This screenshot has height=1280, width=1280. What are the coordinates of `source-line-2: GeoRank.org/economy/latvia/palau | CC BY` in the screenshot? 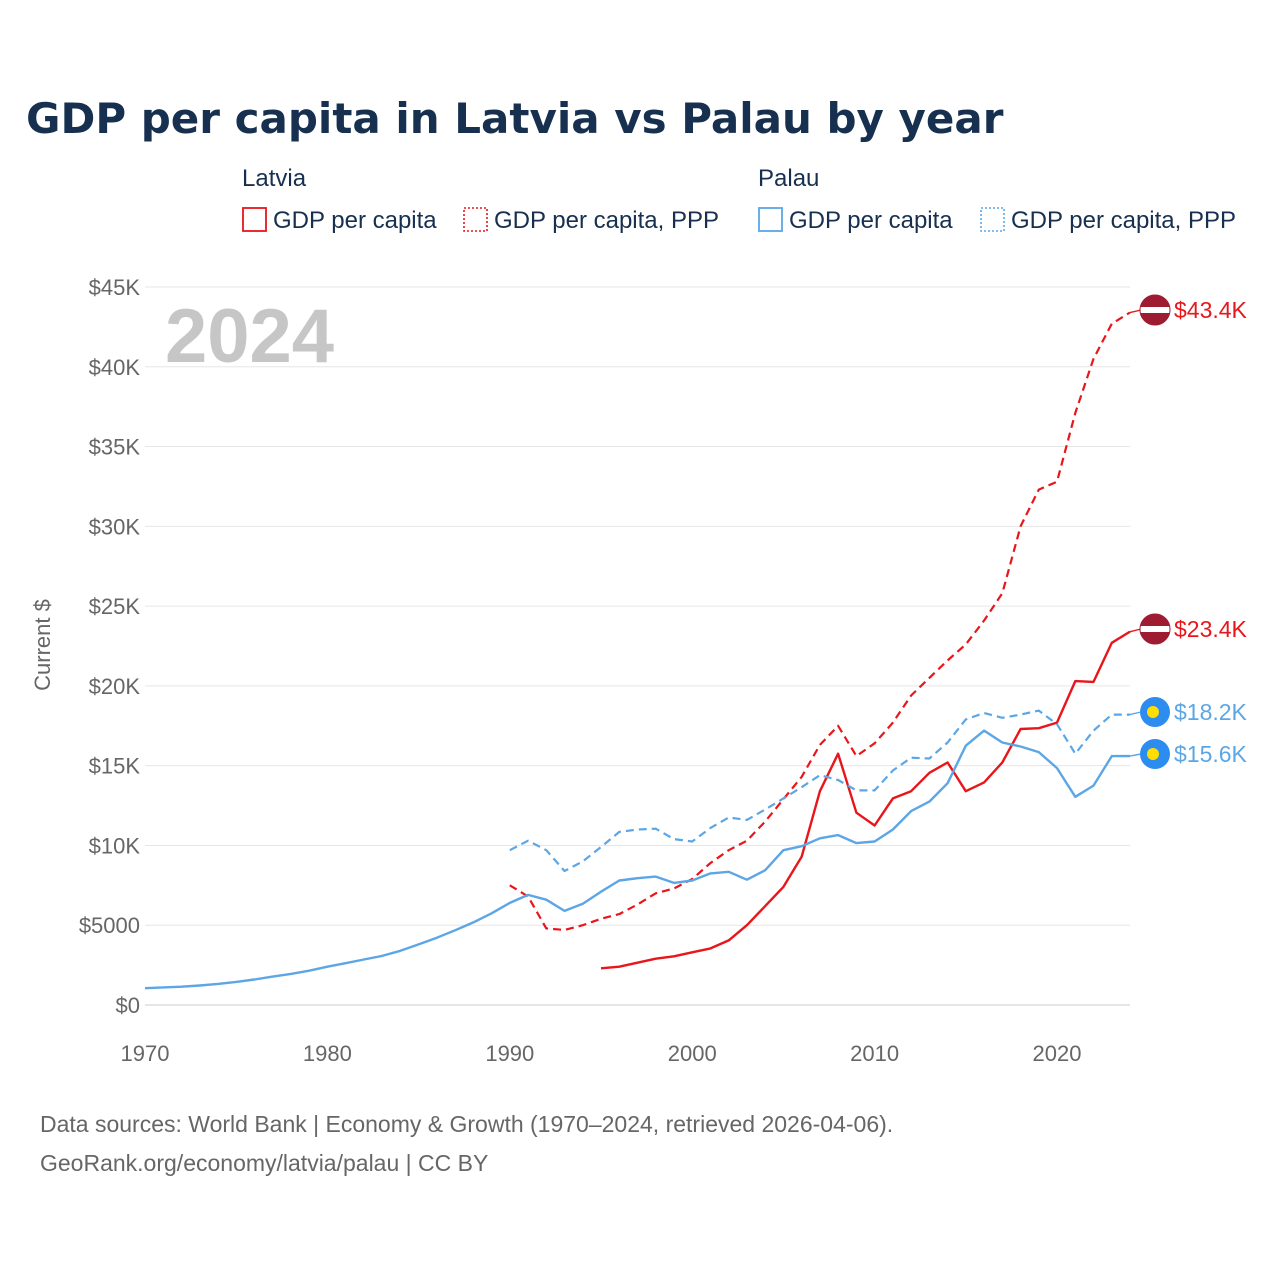 It's located at (264, 1163).